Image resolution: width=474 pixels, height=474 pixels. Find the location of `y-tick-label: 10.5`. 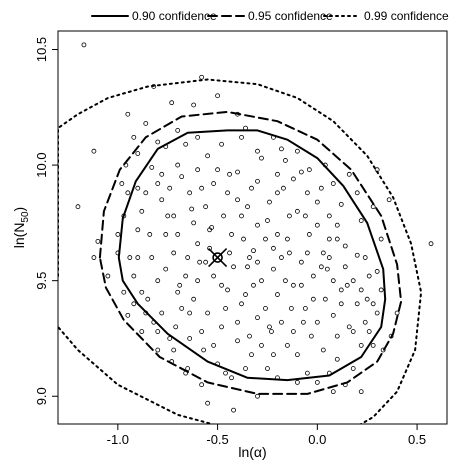

y-tick-label: 10.5 is located at coordinates (41, 49).